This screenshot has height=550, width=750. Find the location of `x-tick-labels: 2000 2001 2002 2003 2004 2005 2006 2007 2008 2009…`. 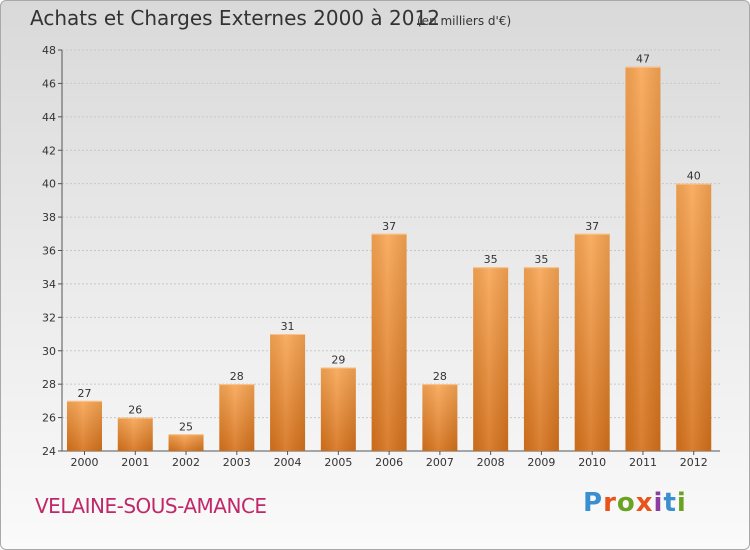

x-tick-labels: 2000 2001 2002 2003 2004 2005 2006 2007 2008 2009… is located at coordinates (389, 460).